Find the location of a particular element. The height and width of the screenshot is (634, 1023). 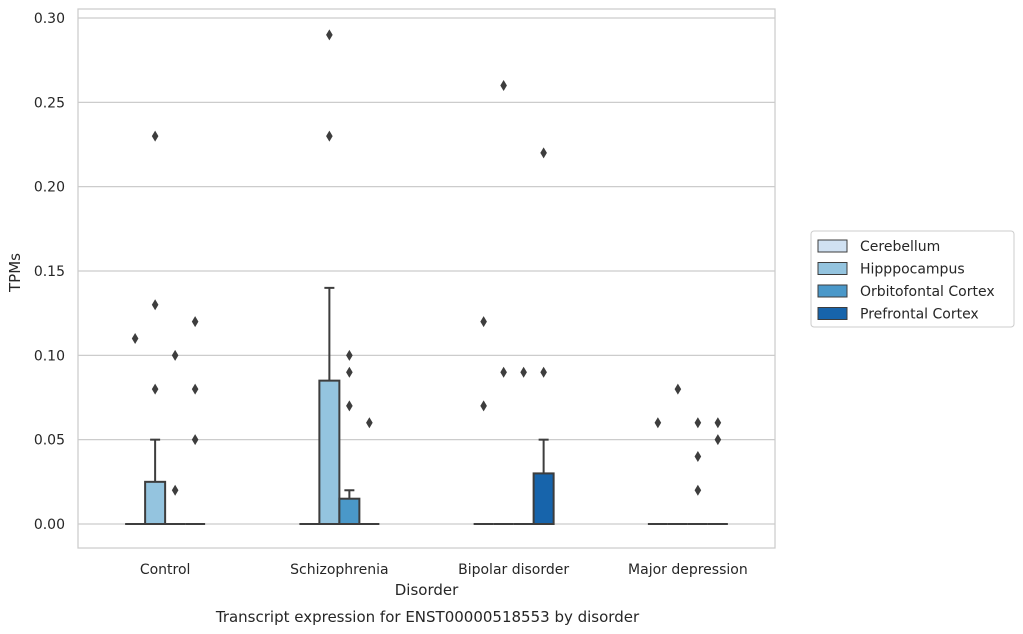

y-tick-label: 0.05 is located at coordinates (49, 441).